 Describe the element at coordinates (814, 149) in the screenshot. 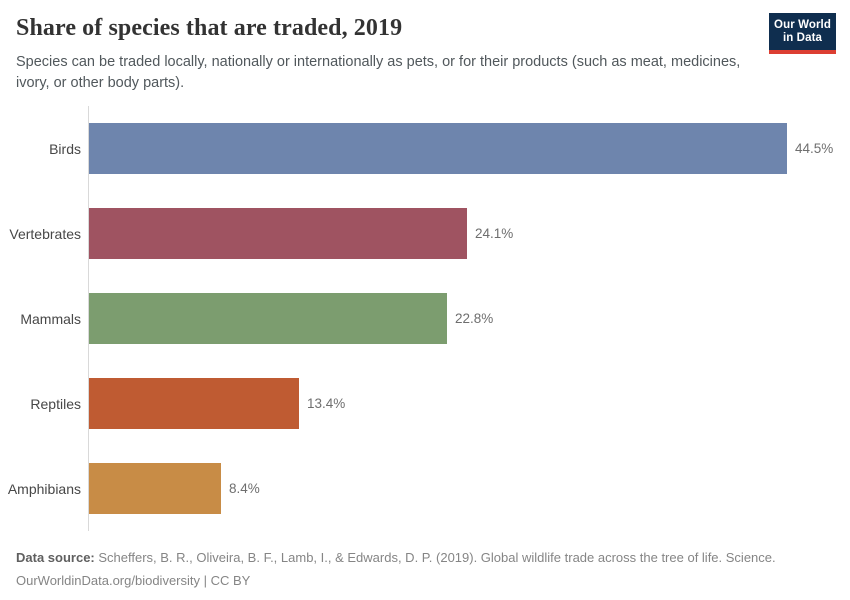

I see `value-label-birds: 44.5%` at that location.